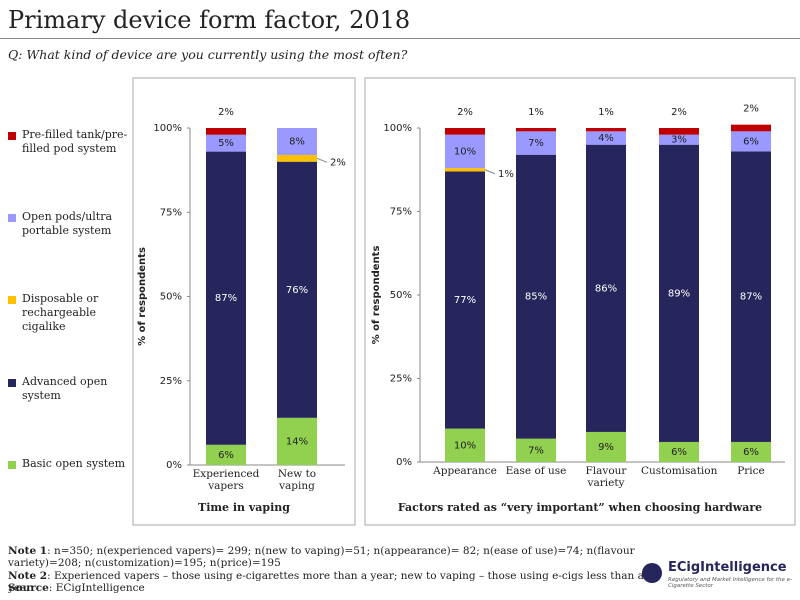  I want to click on note-label: Source, so click(28, 588).